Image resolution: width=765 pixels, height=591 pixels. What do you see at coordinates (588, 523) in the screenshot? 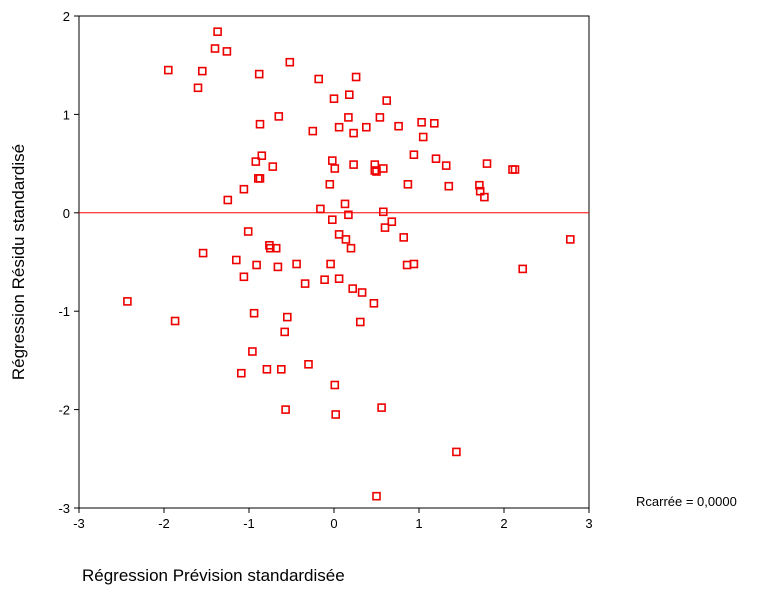
I see `x-tick-label: 3` at bounding box center [588, 523].